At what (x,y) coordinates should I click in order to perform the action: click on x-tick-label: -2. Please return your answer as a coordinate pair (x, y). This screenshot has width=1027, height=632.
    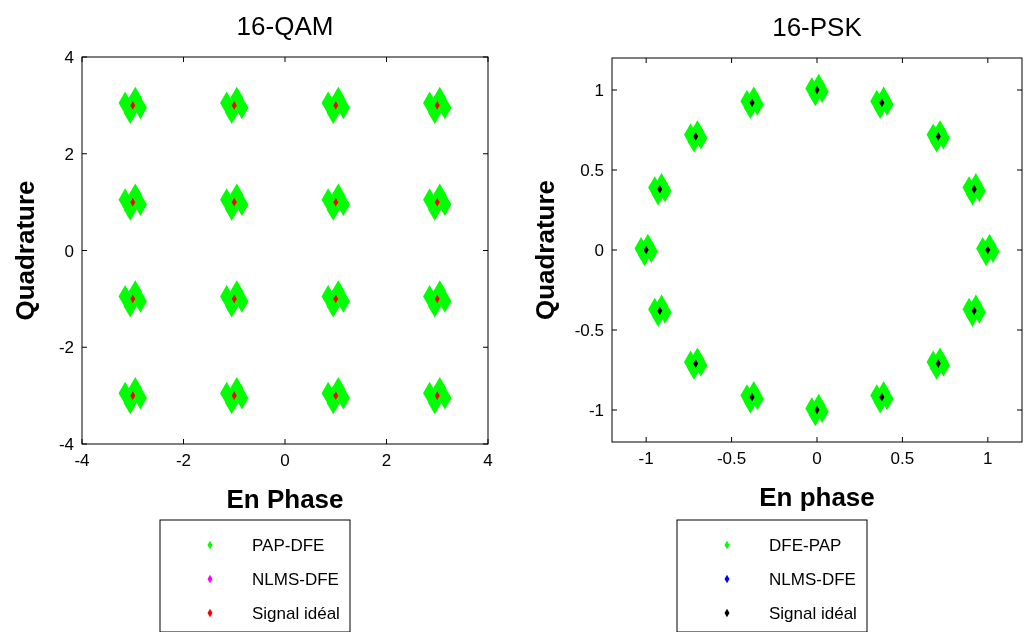
    Looking at the image, I should click on (183, 460).